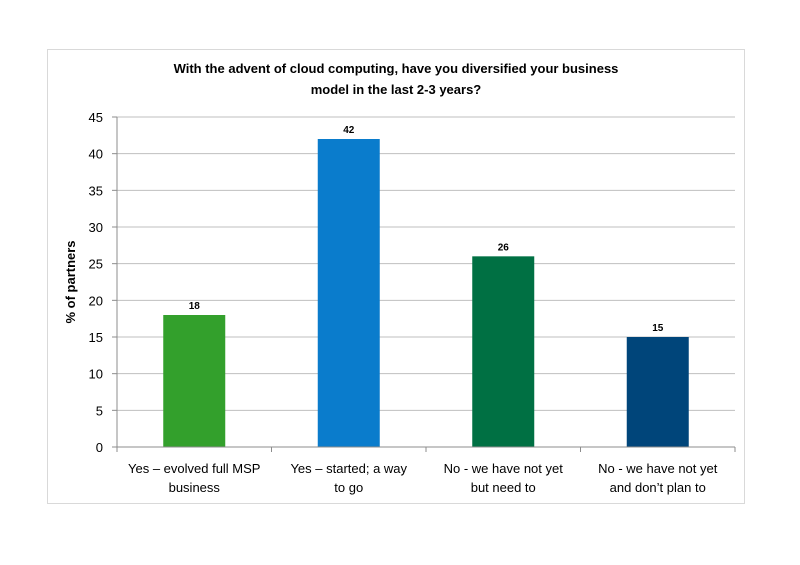  Describe the element at coordinates (504, 247) in the screenshot. I see `data-label: 26` at that location.